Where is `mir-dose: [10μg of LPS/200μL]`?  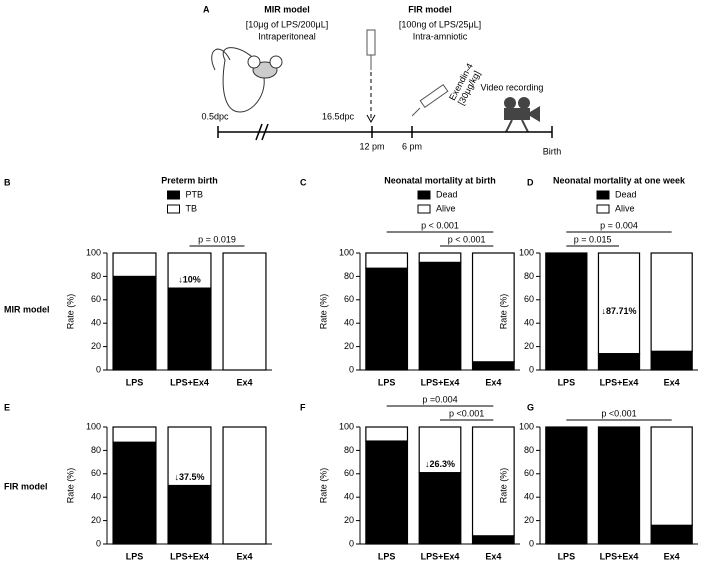
mir-dose: [10μg of LPS/200μL] is located at coordinates (287, 24).